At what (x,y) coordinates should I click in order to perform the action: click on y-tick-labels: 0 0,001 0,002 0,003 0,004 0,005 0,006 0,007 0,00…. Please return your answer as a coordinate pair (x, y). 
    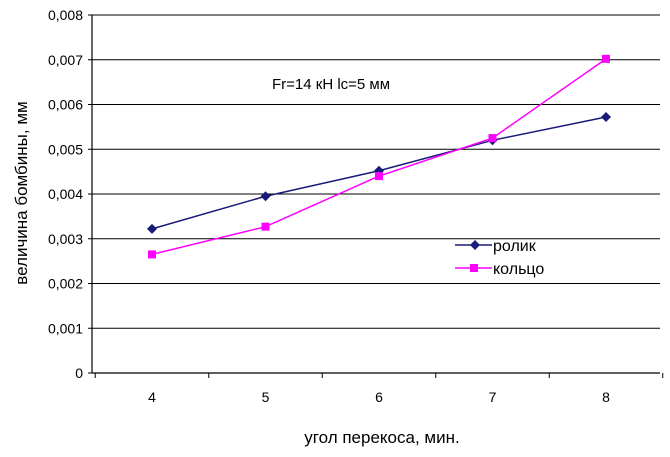
    Looking at the image, I should click on (65, 194).